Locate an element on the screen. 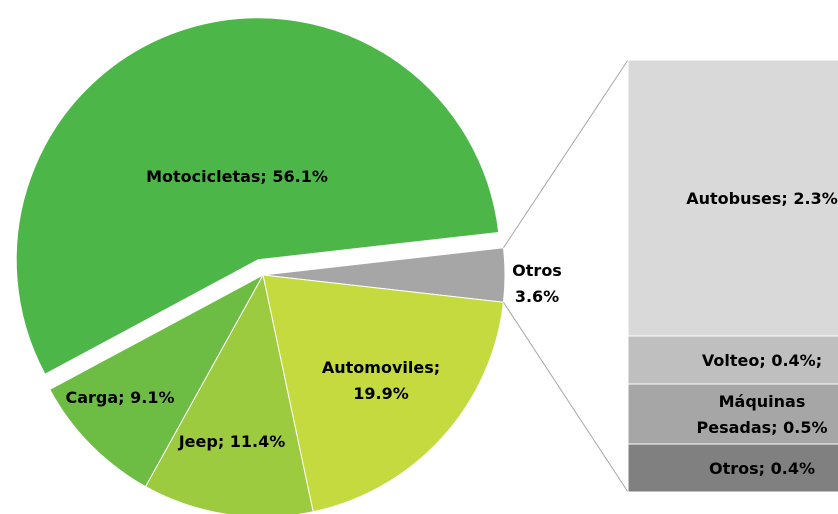  slice-label: Automoviles; 19.9% is located at coordinates (381, 380).